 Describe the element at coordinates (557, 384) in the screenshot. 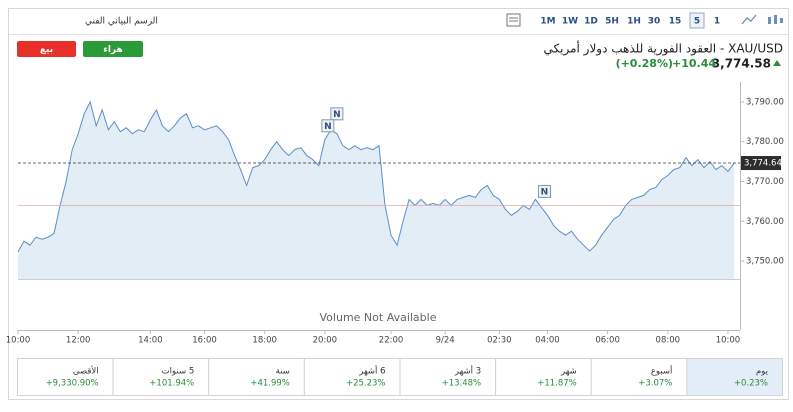

I see `performance-change: +11.87%` at that location.